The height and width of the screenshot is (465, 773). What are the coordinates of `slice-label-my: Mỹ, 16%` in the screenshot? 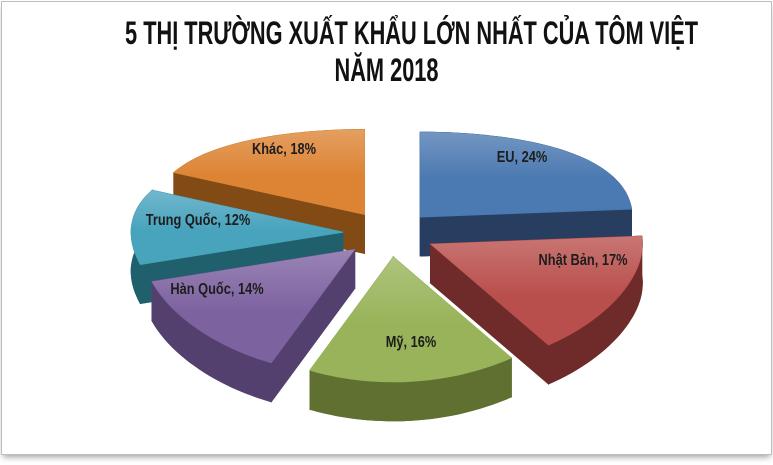 It's located at (411, 342).